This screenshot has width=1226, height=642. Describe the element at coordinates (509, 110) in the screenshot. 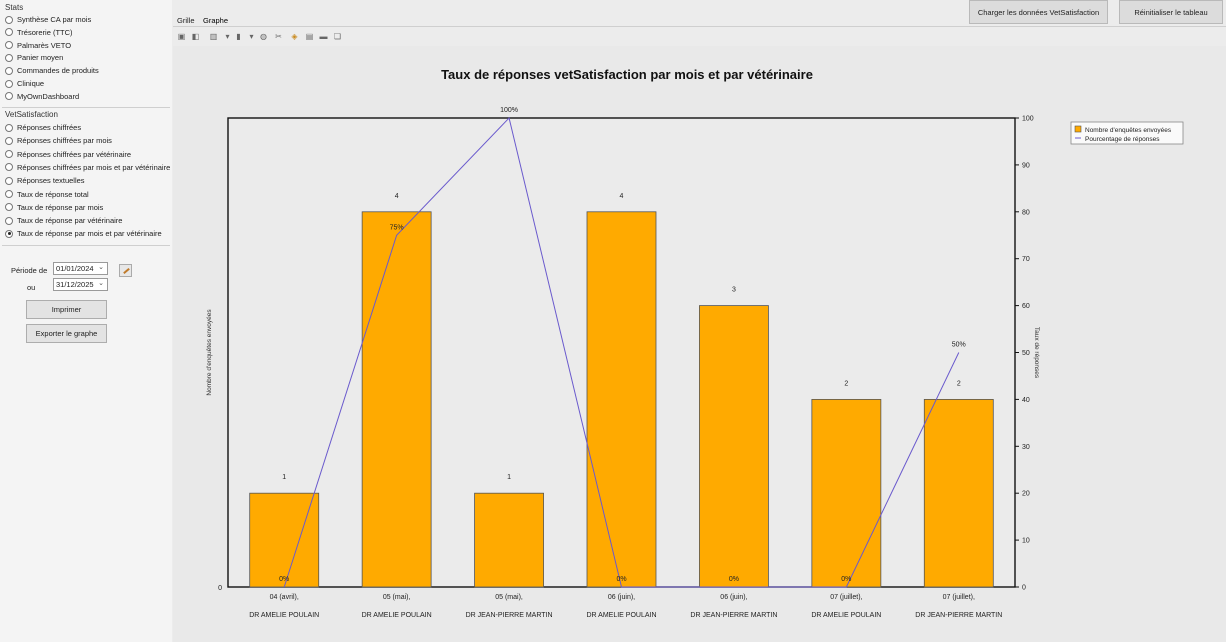

I see `line-value-label: 100%` at that location.